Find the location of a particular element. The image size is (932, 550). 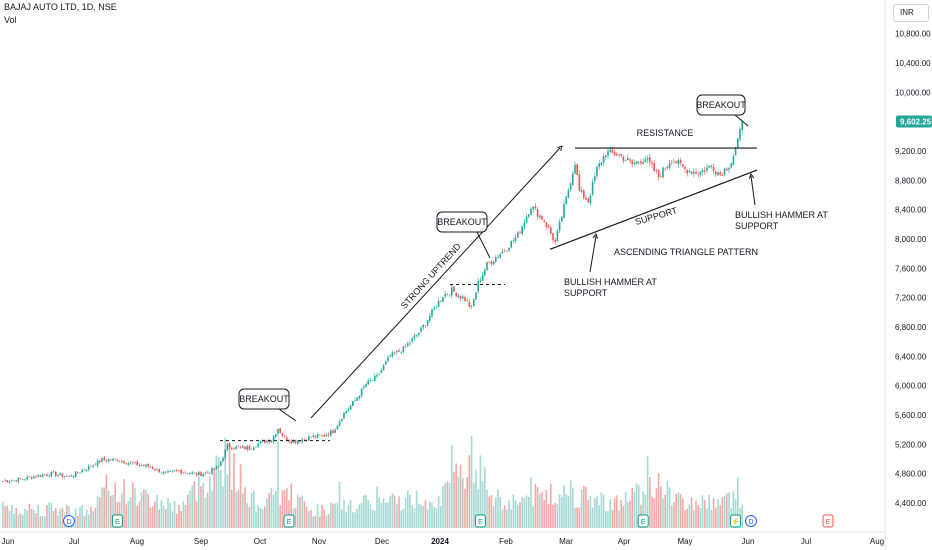

x-tick-label: Dec is located at coordinates (382, 541).